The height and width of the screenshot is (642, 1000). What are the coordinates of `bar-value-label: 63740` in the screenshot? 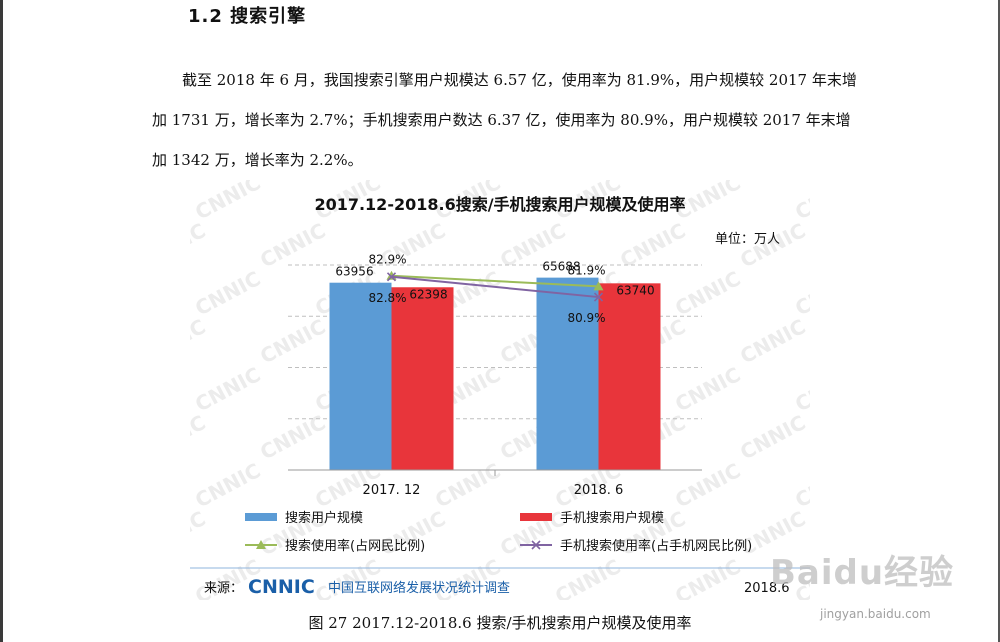 It's located at (635, 290).